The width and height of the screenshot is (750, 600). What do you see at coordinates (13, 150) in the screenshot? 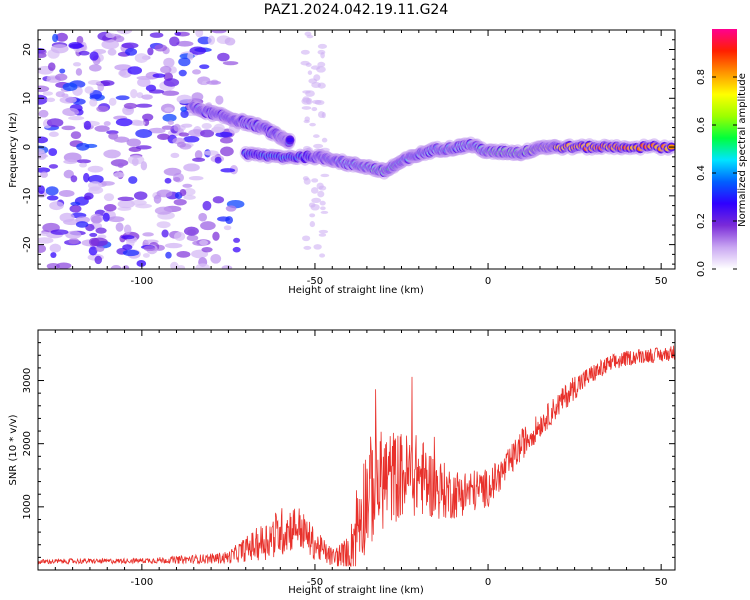
I see `spectrogram-y-axis-title: Frequency (Hz)` at bounding box center [13, 150].